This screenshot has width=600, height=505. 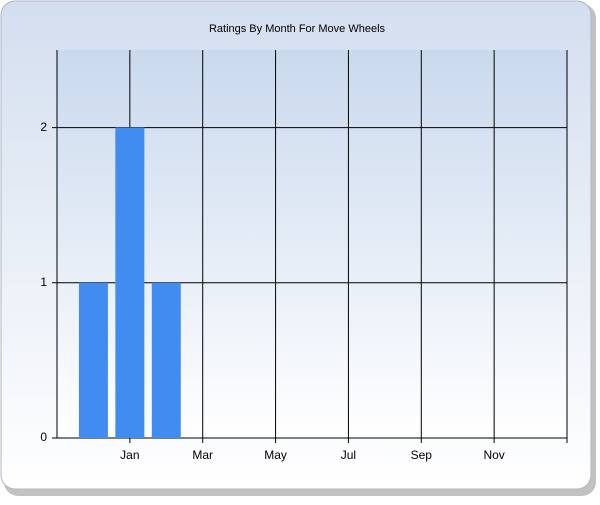 I want to click on y-tick-label: 2, so click(x=43, y=127).